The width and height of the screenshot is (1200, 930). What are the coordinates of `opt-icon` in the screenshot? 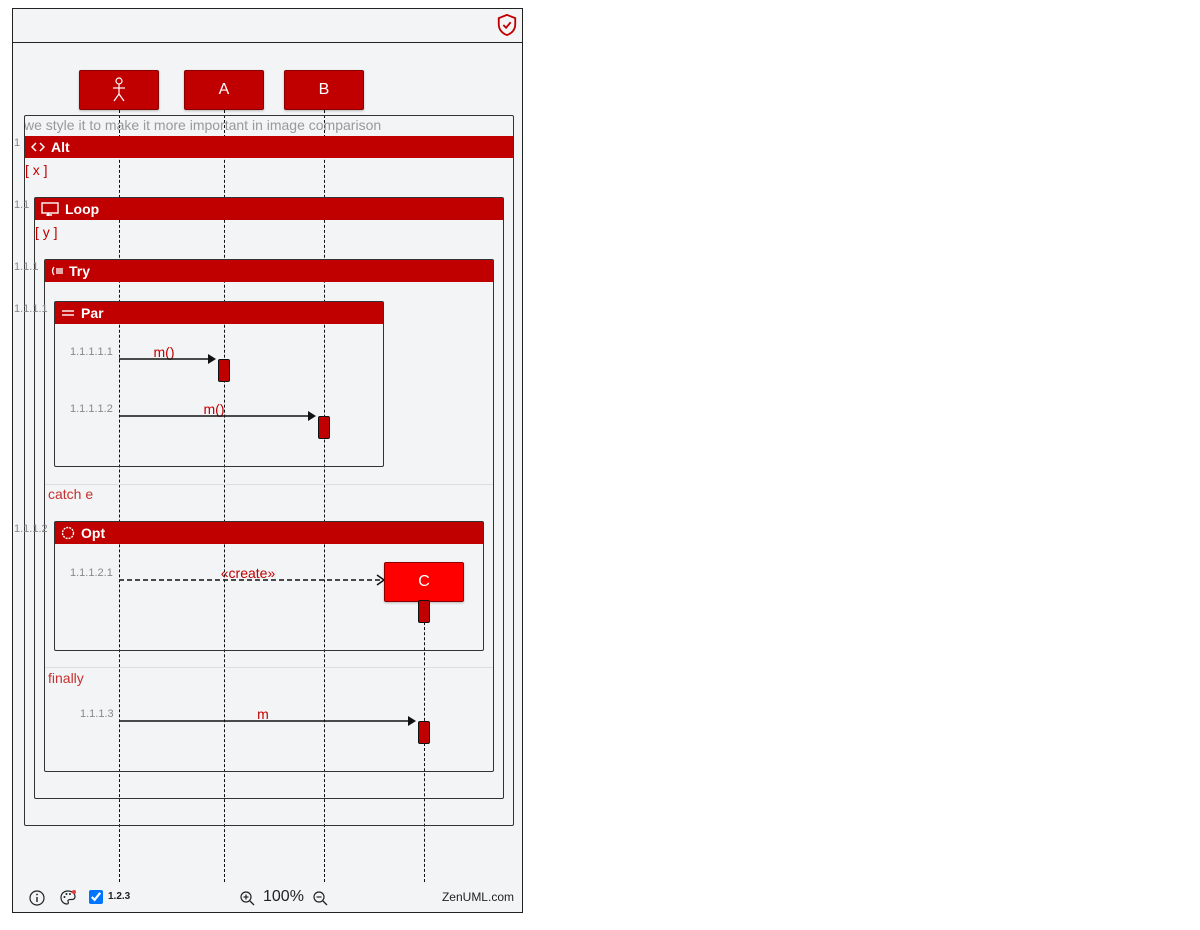 It's located at (68, 533).